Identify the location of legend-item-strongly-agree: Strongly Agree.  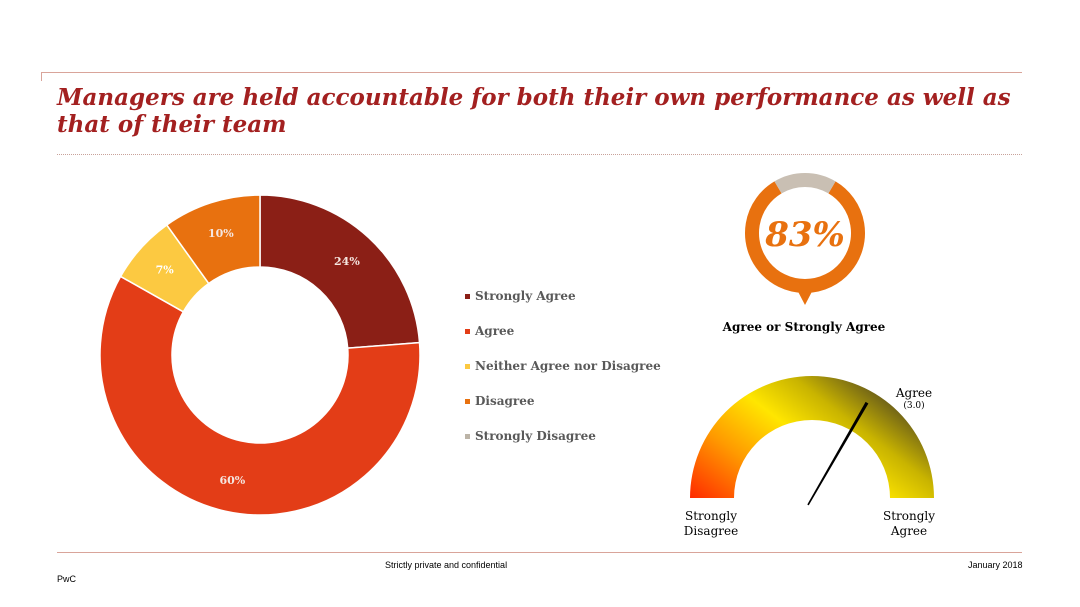
(563, 296).